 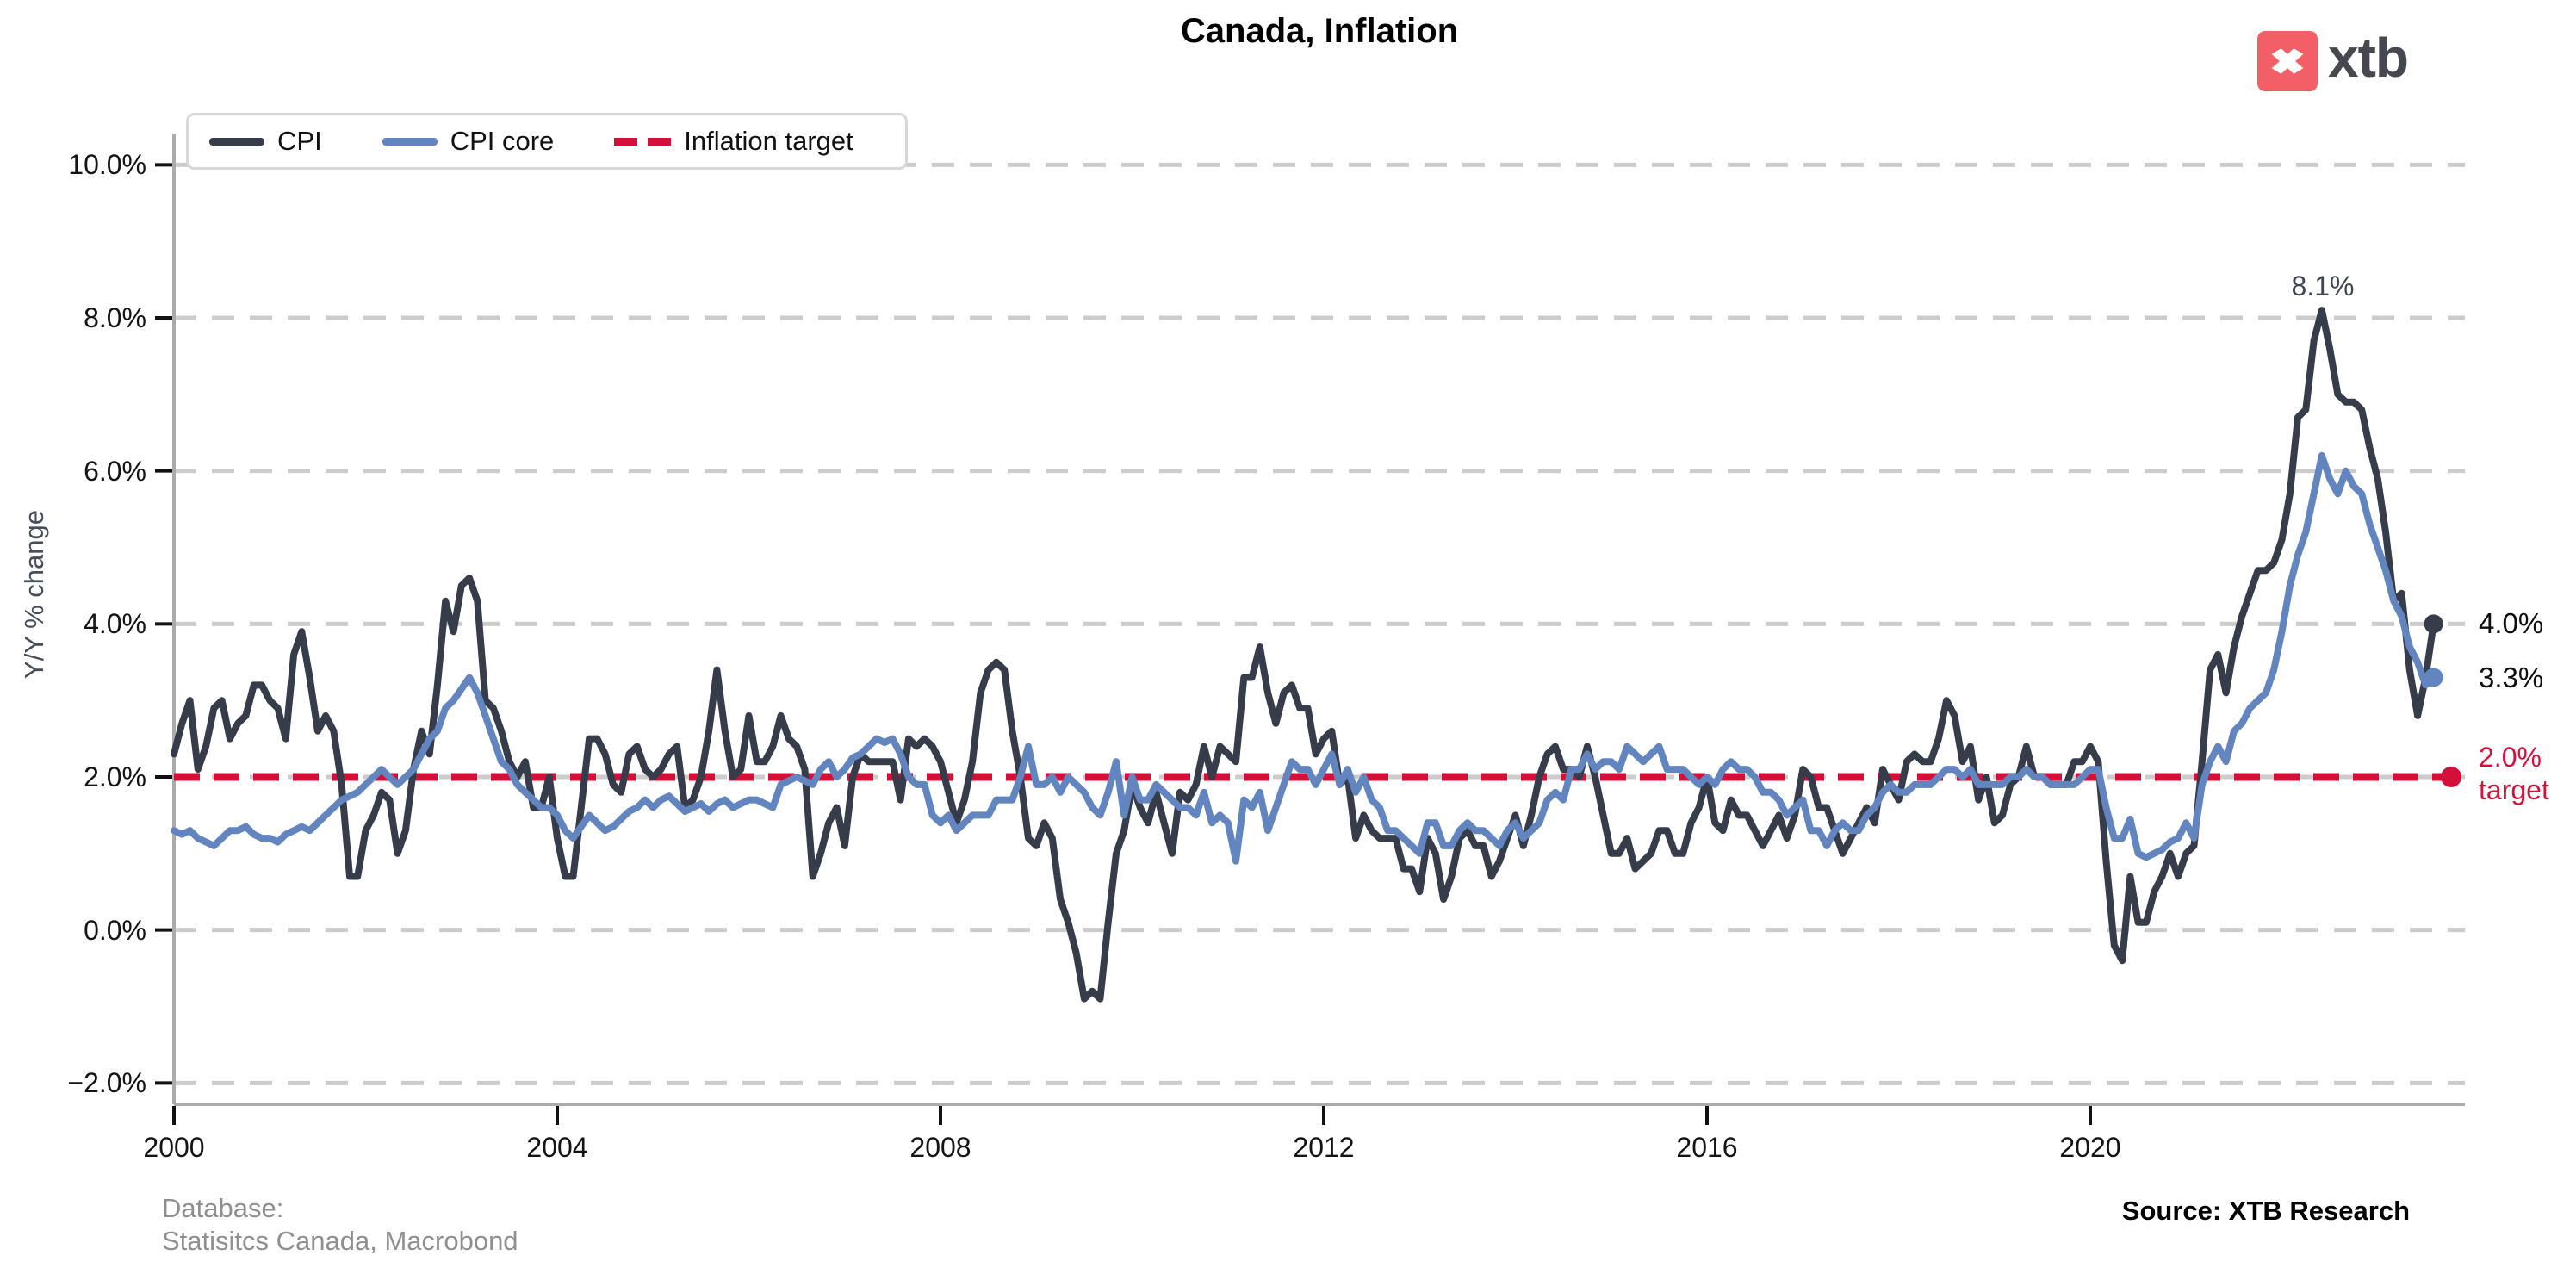 I want to click on cpi-core-end-dot, so click(x=2433, y=677).